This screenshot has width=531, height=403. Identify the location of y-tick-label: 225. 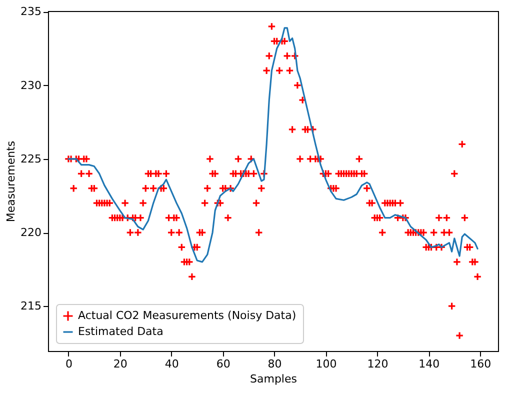
(31, 159).